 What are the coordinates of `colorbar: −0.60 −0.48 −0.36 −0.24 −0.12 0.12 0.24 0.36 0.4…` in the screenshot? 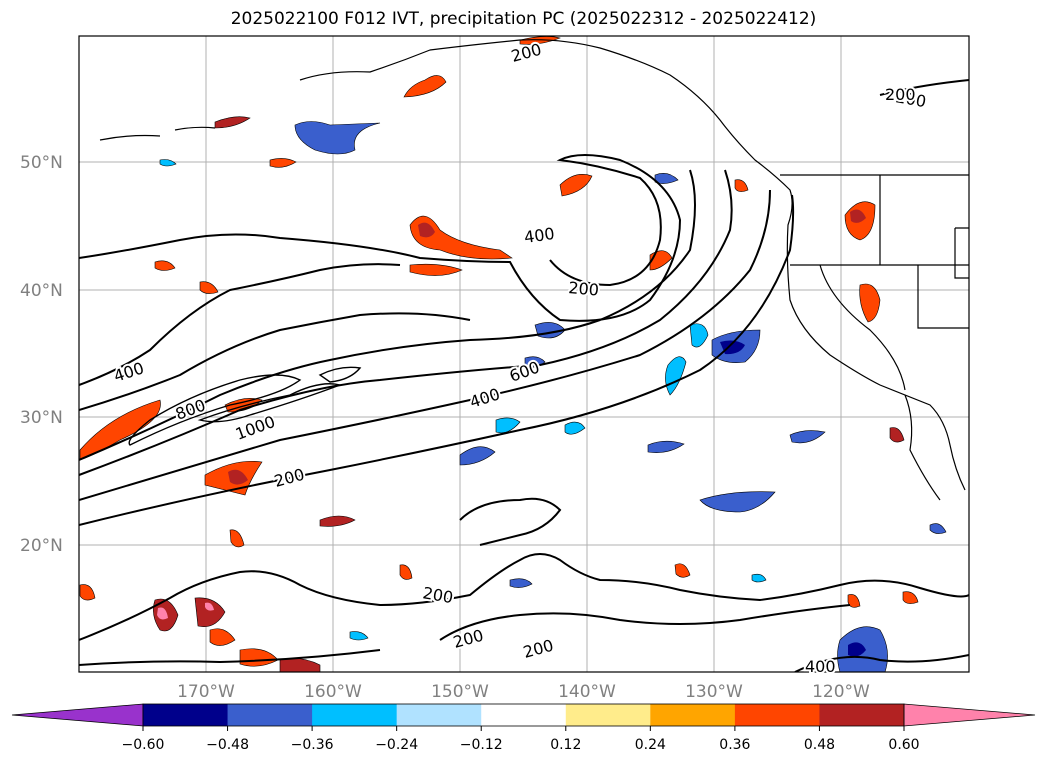 It's located at (523, 728).